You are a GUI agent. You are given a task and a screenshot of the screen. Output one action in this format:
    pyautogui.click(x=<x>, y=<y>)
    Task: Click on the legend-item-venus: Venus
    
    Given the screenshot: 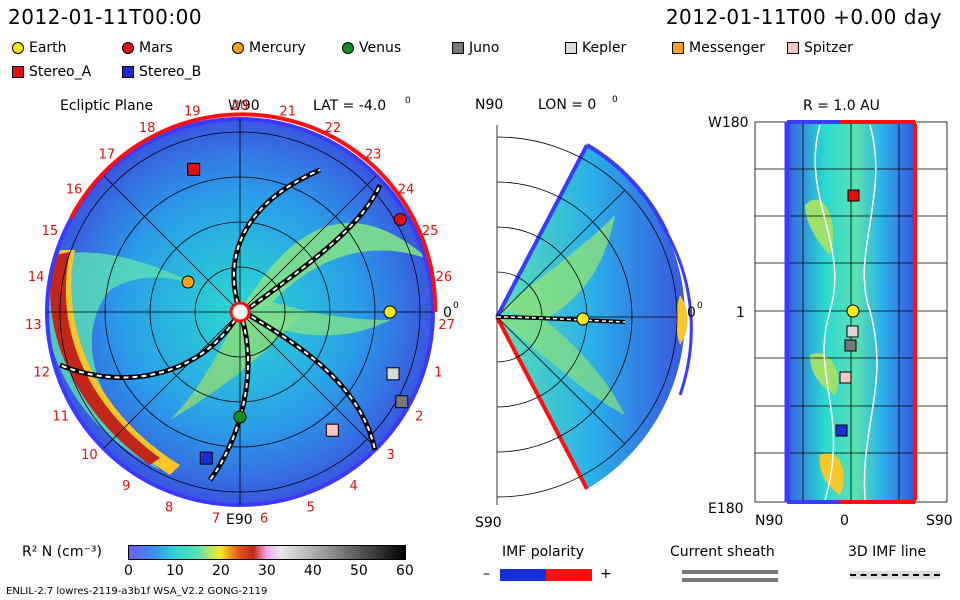 What is the action you would take?
    pyautogui.click(x=371, y=48)
    